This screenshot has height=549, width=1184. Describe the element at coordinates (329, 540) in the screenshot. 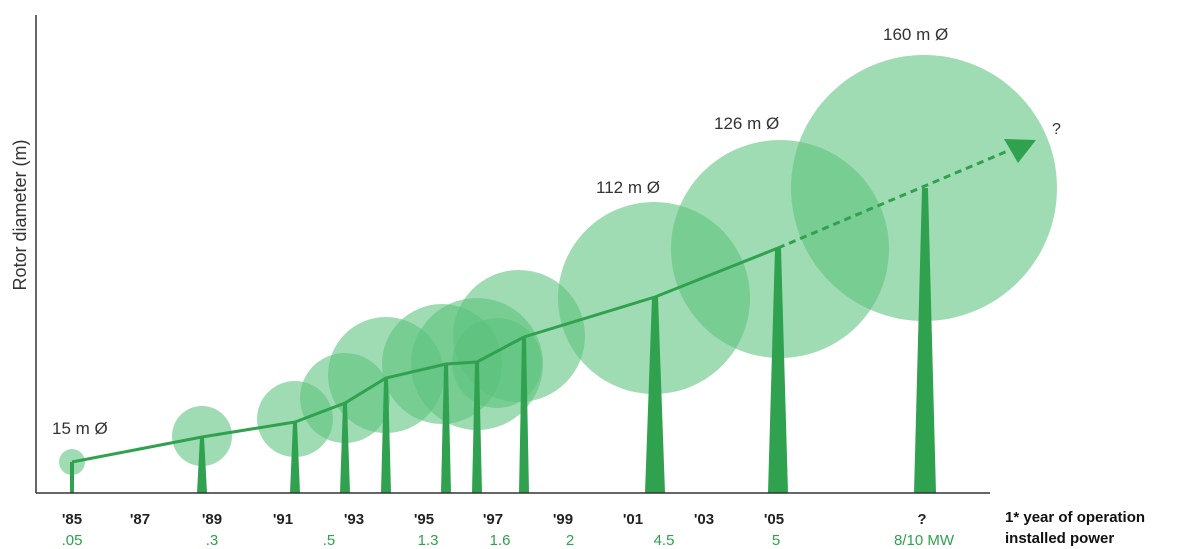

I see `power-tick-label: .5` at that location.